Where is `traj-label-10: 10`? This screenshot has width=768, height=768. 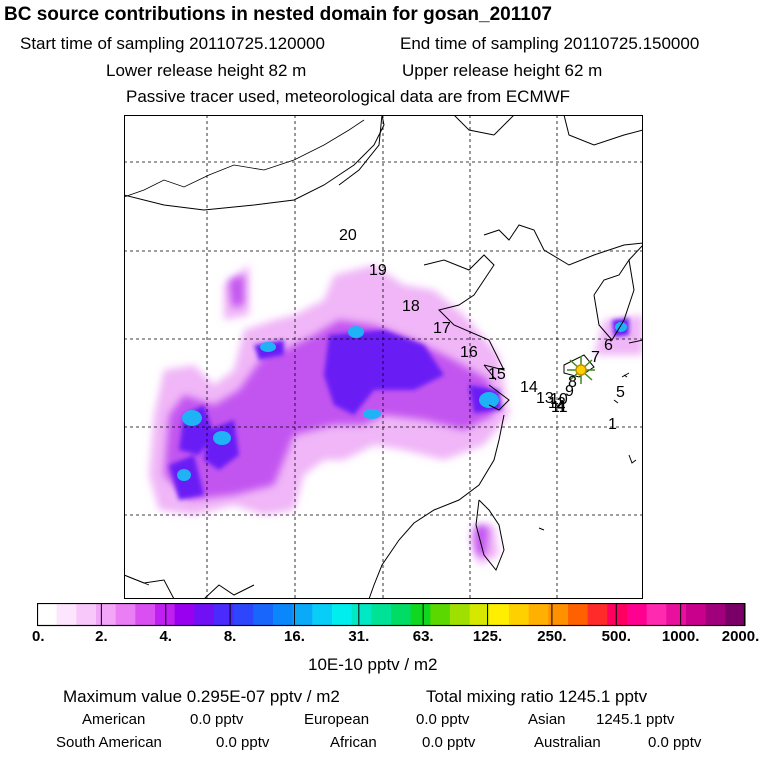 traj-label-10: 10 is located at coordinates (559, 399).